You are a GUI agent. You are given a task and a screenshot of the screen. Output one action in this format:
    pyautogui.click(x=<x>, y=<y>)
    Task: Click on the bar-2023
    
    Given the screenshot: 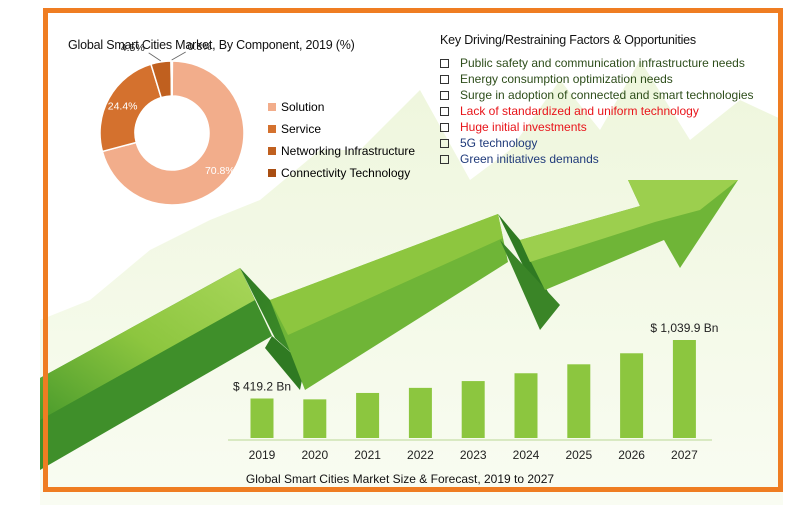 What is the action you would take?
    pyautogui.click(x=473, y=409)
    